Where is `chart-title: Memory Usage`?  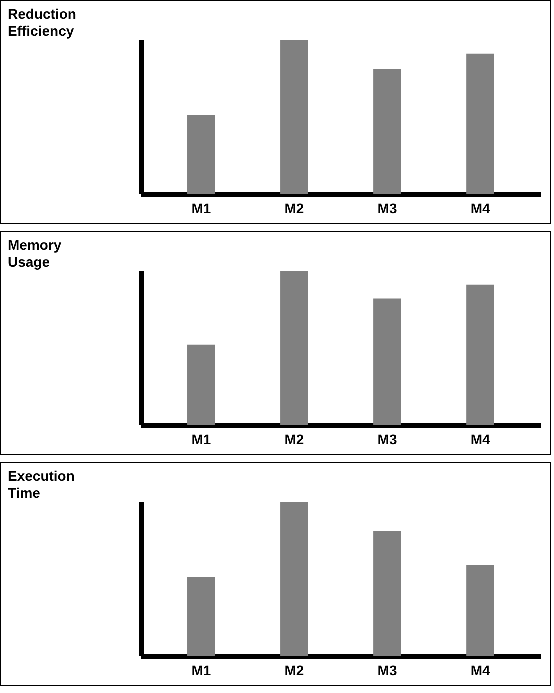 chart-title: Memory Usage is located at coordinates (35, 253).